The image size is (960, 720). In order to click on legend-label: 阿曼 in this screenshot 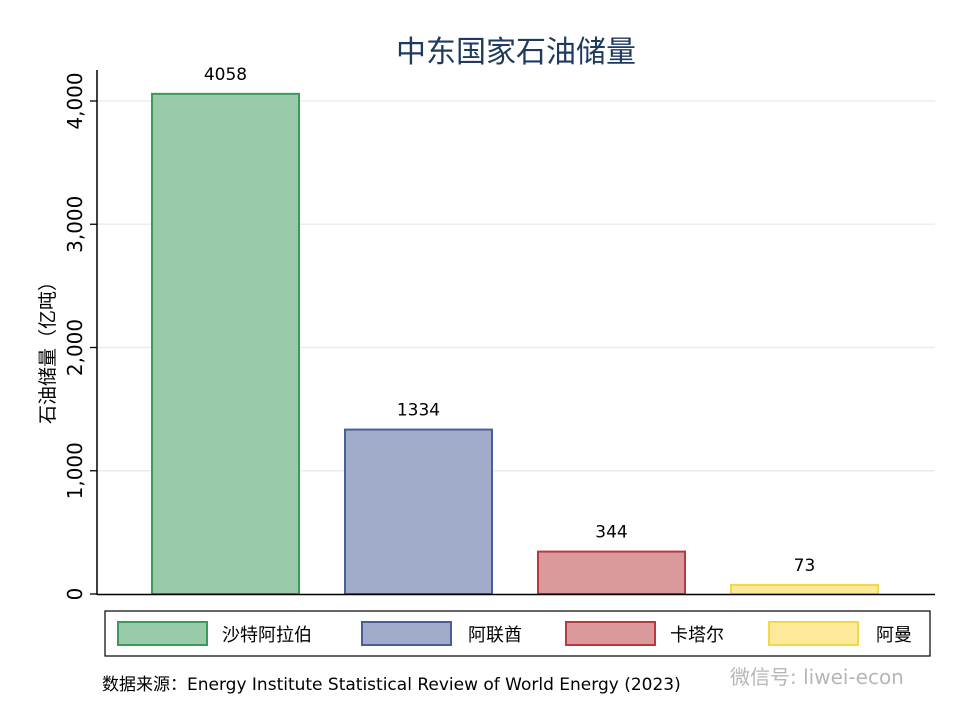, I will do `click(894, 635)`.